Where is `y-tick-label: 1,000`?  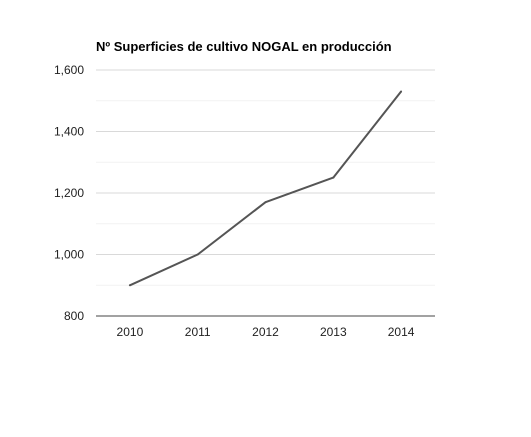
y-tick-label: 1,000 is located at coordinates (69, 255).